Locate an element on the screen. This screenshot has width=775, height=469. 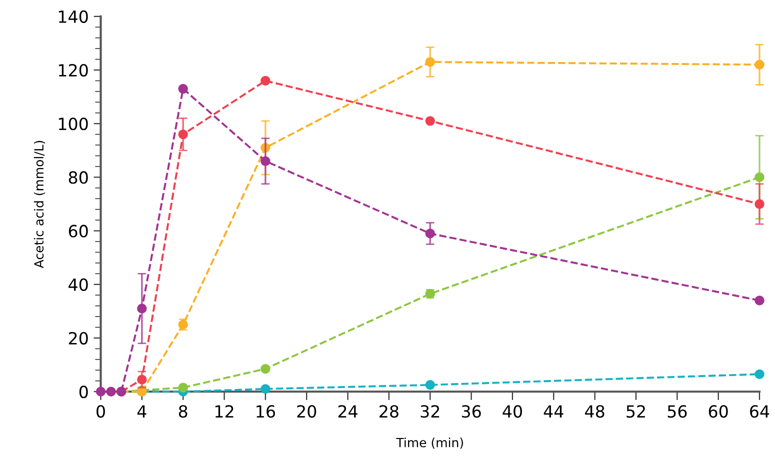
x-tick-label: 52 is located at coordinates (635, 411).